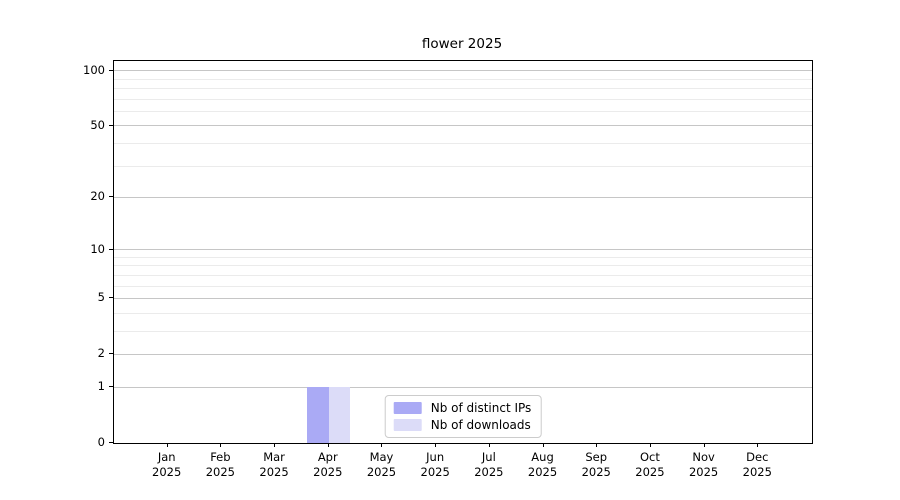 This screenshot has width=900, height=500. I want to click on x-tick-label: Feb 2025, so click(220, 465).